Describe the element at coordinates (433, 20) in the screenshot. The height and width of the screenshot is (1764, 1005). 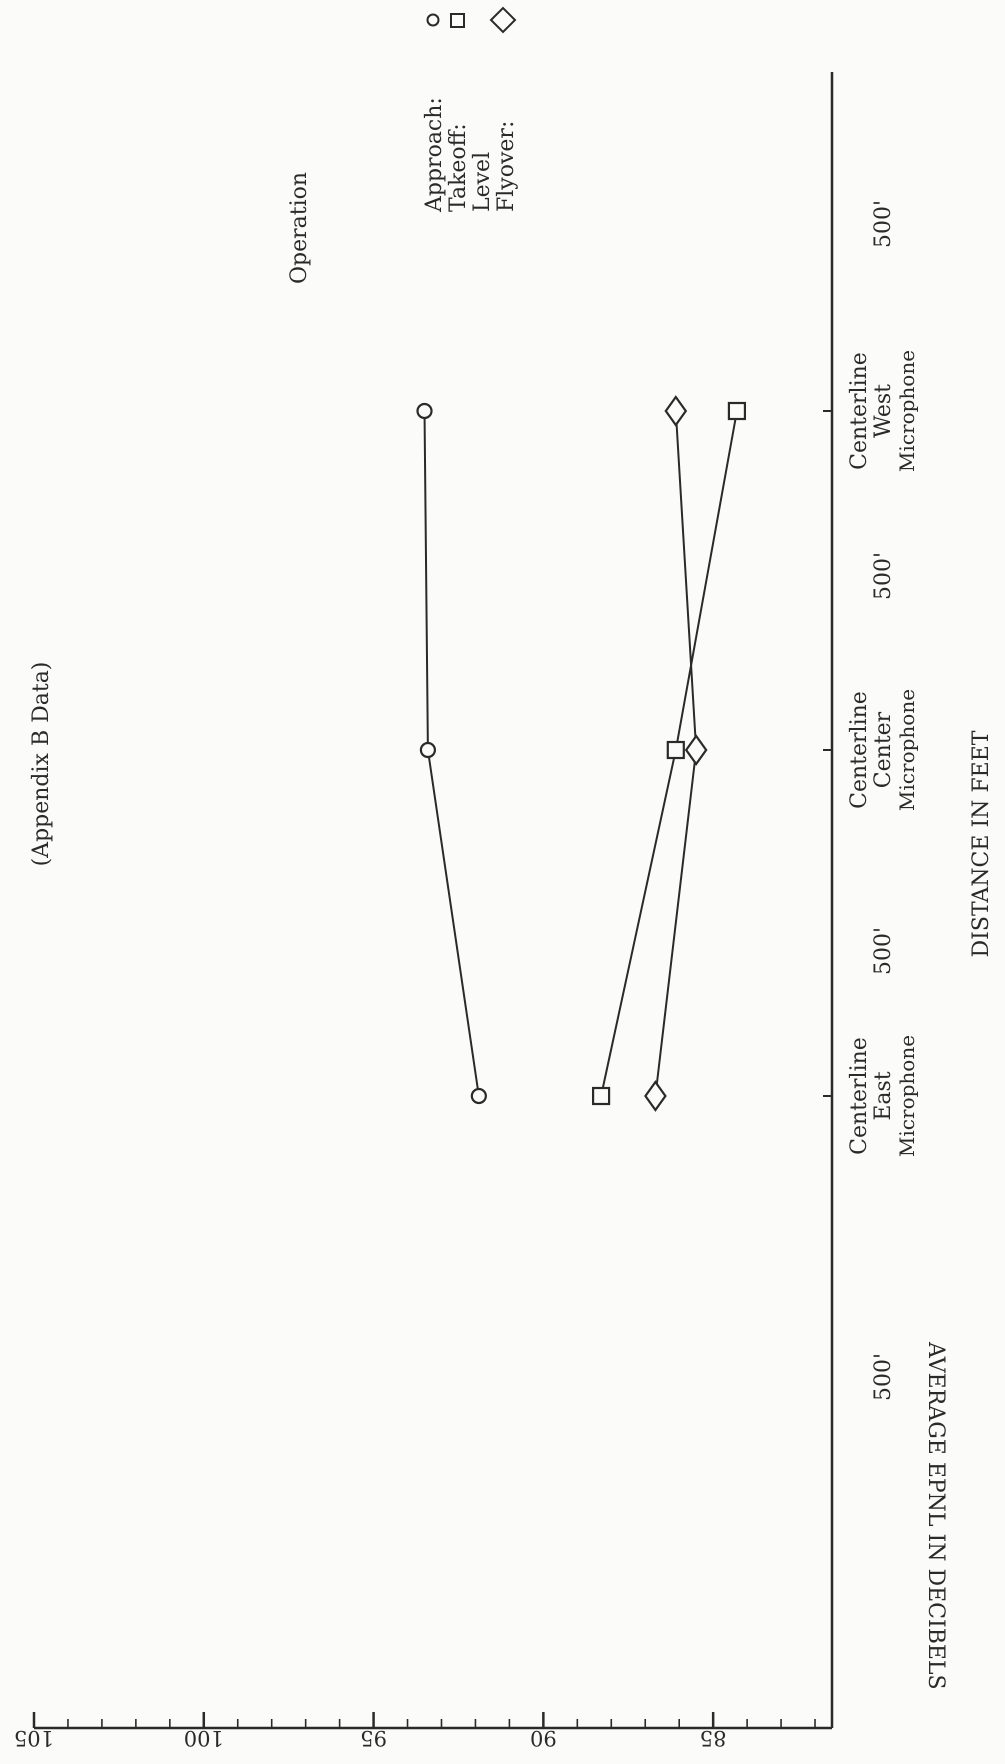
I see `legend-circle-icon` at that location.